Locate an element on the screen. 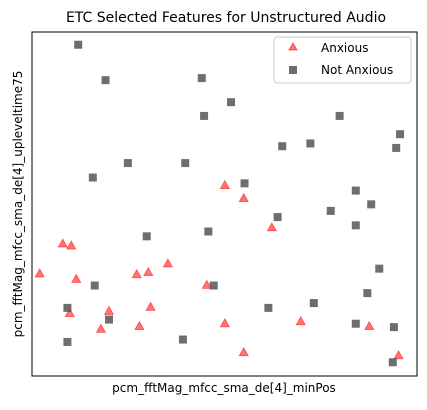  legend-item-anxious: Anxious is located at coordinates (328, 48).